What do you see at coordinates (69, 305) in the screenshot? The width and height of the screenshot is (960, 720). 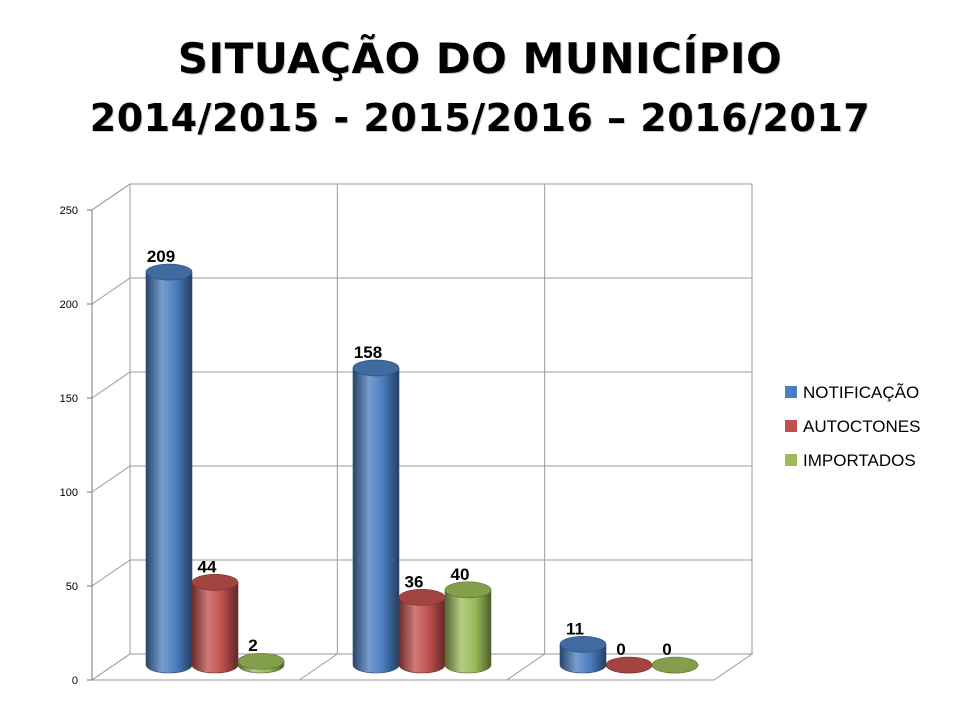 I see `y-tick-label: 200` at bounding box center [69, 305].